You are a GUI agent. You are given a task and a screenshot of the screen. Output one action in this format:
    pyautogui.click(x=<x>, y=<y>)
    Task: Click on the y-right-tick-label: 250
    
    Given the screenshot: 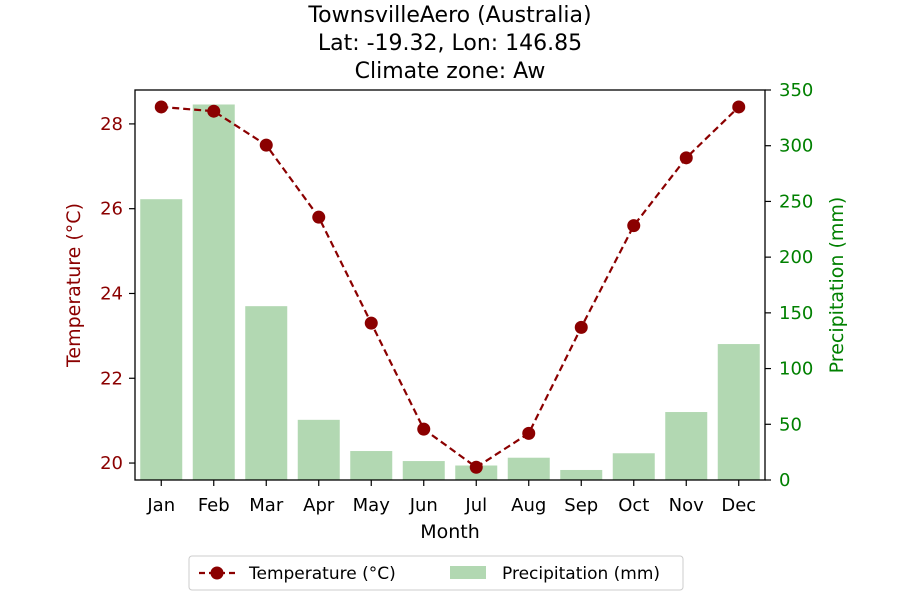 What is the action you would take?
    pyautogui.click(x=796, y=201)
    